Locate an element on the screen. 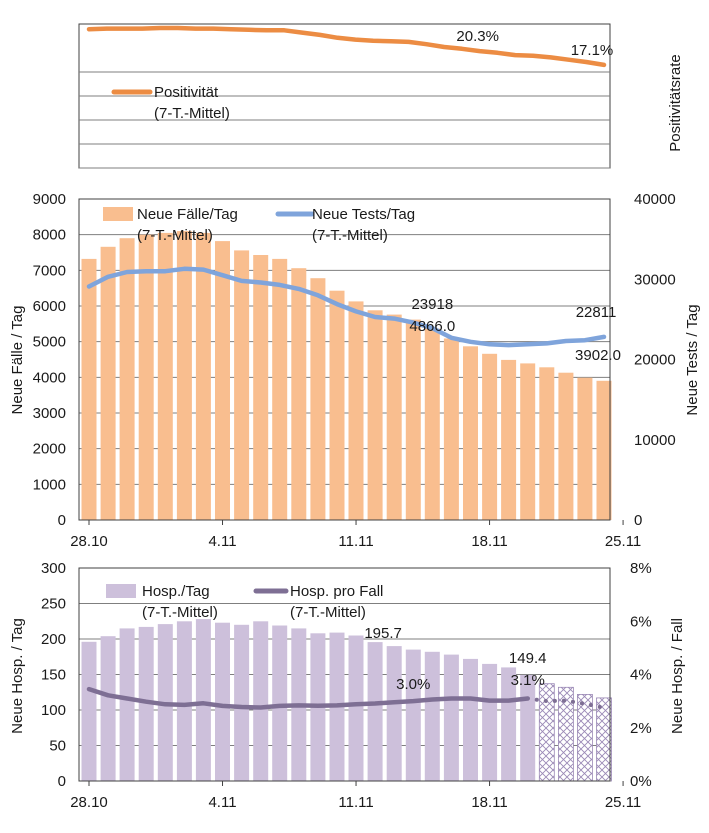 Image resolution: width=709 pixels, height=833 pixels. hosp-data-label: 3.1% is located at coordinates (528, 680).